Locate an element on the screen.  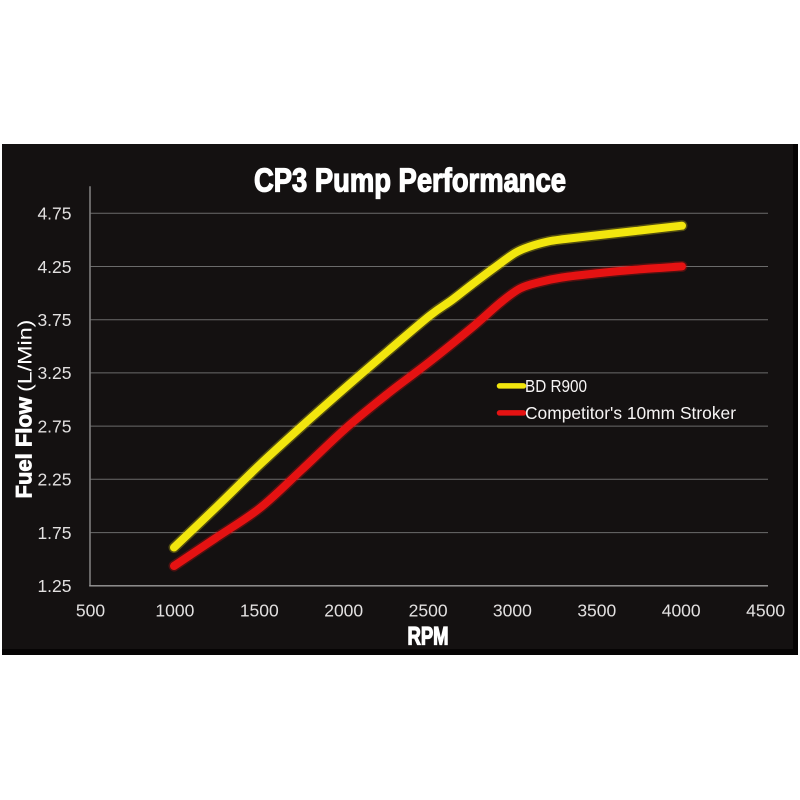
svg-text: 1.25 is located at coordinates (54, 586).